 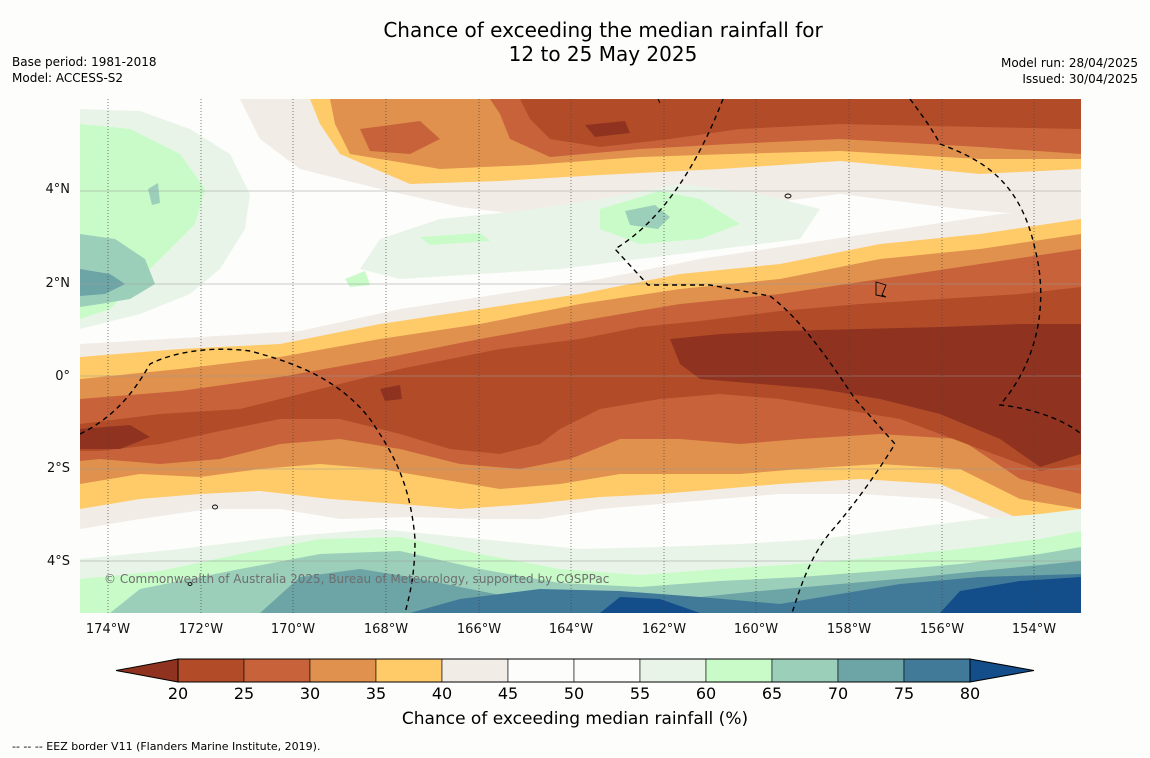 I want to click on model-text: Model: ACCESS-S2, so click(x=68, y=78).